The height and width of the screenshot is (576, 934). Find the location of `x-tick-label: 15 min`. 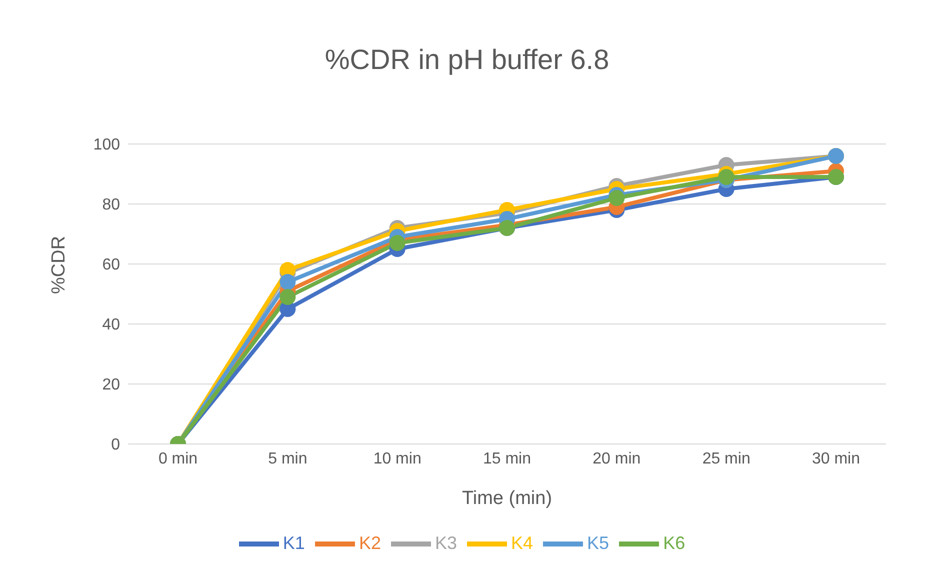

x-tick-label: 15 min is located at coordinates (507, 459).